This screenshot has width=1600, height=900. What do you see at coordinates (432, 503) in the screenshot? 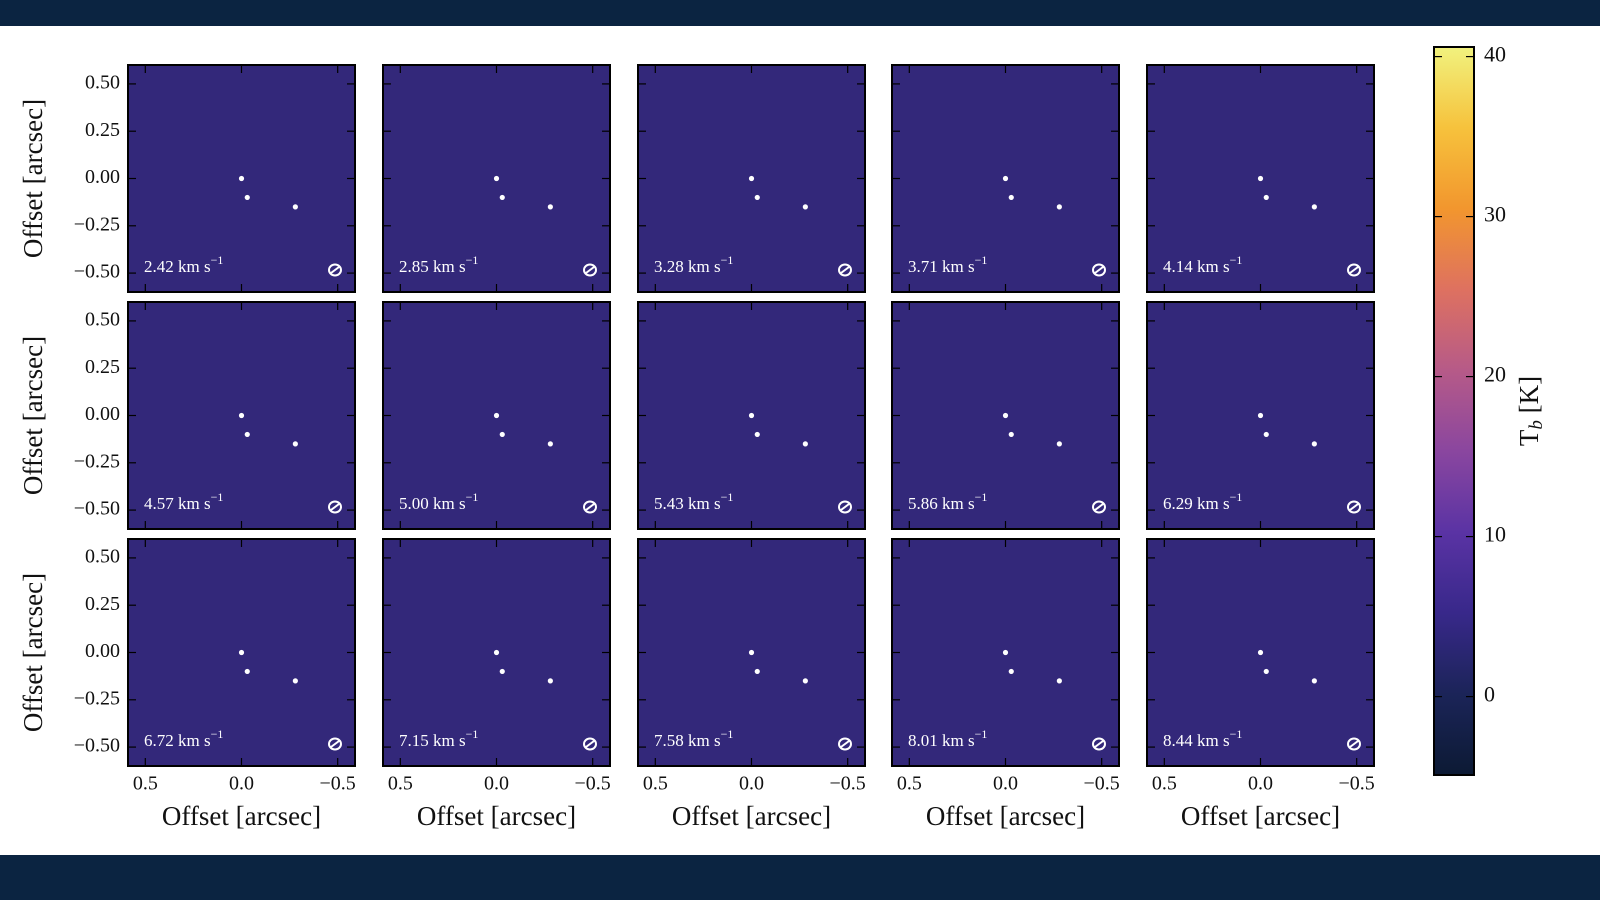
I see `velocity-text: 5.00 km s` at bounding box center [432, 503].